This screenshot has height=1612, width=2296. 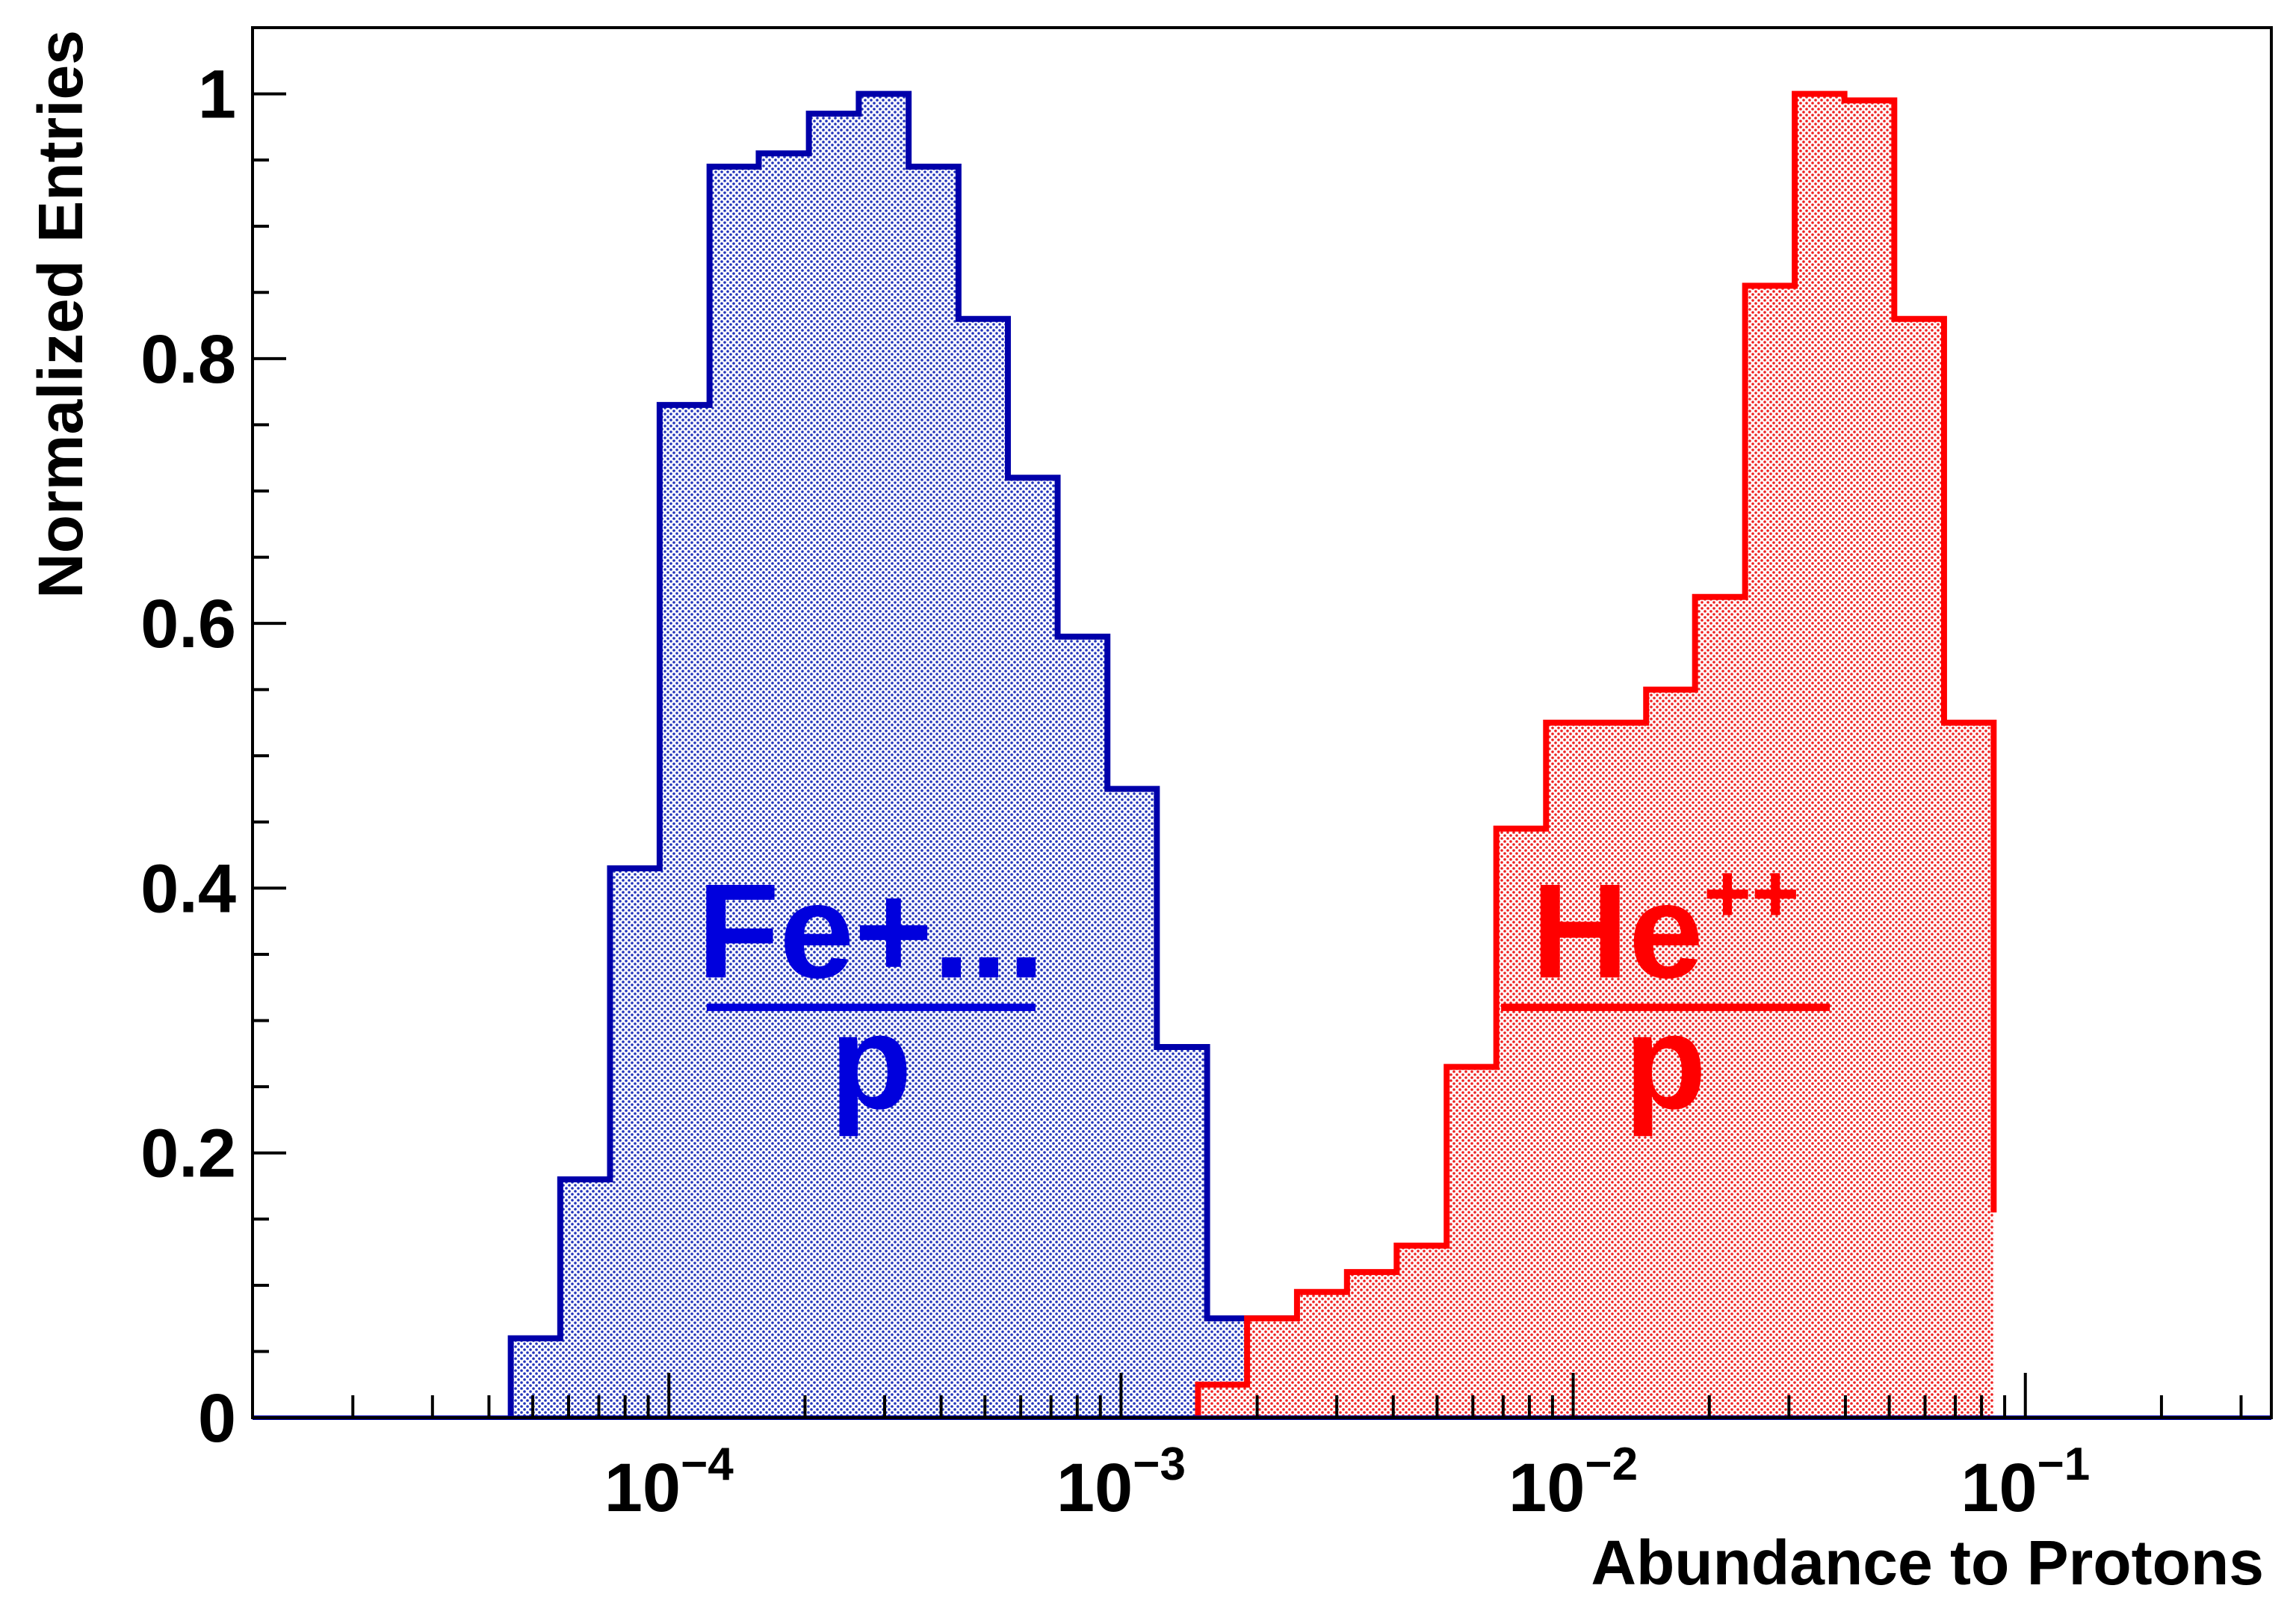 What do you see at coordinates (1927, 1563) in the screenshot?
I see `x-axis-title: Abundance to Protons` at bounding box center [1927, 1563].